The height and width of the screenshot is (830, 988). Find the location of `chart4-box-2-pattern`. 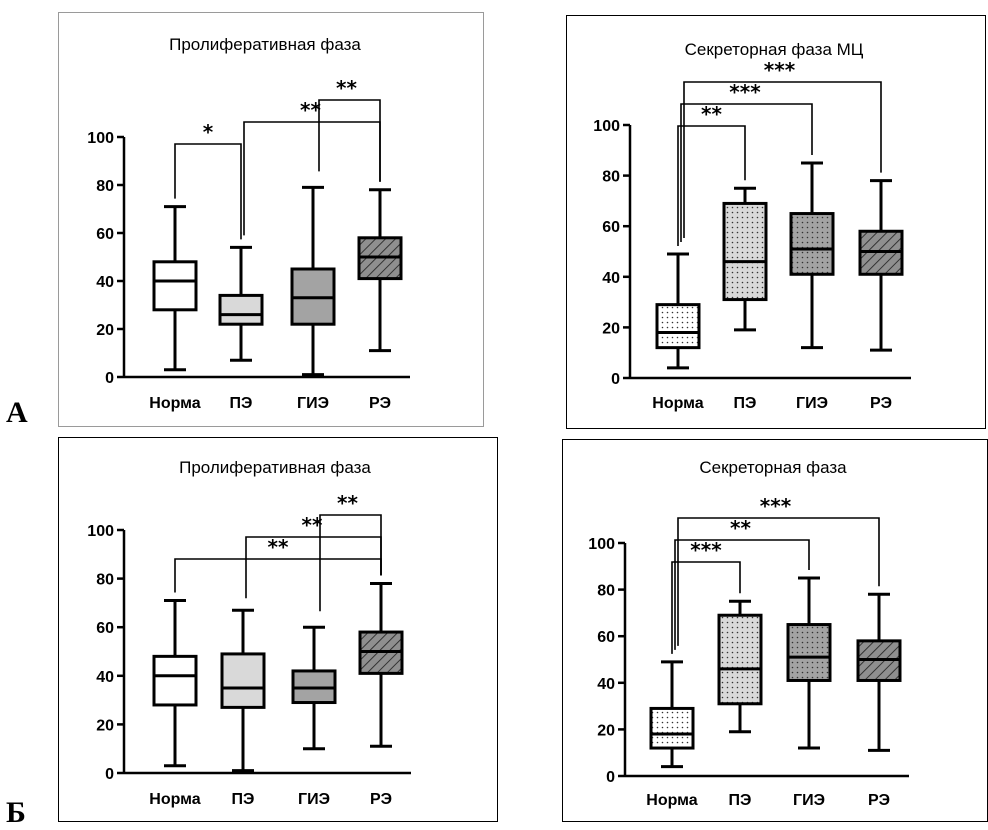

chart4-box-2-pattern is located at coordinates (740, 659).